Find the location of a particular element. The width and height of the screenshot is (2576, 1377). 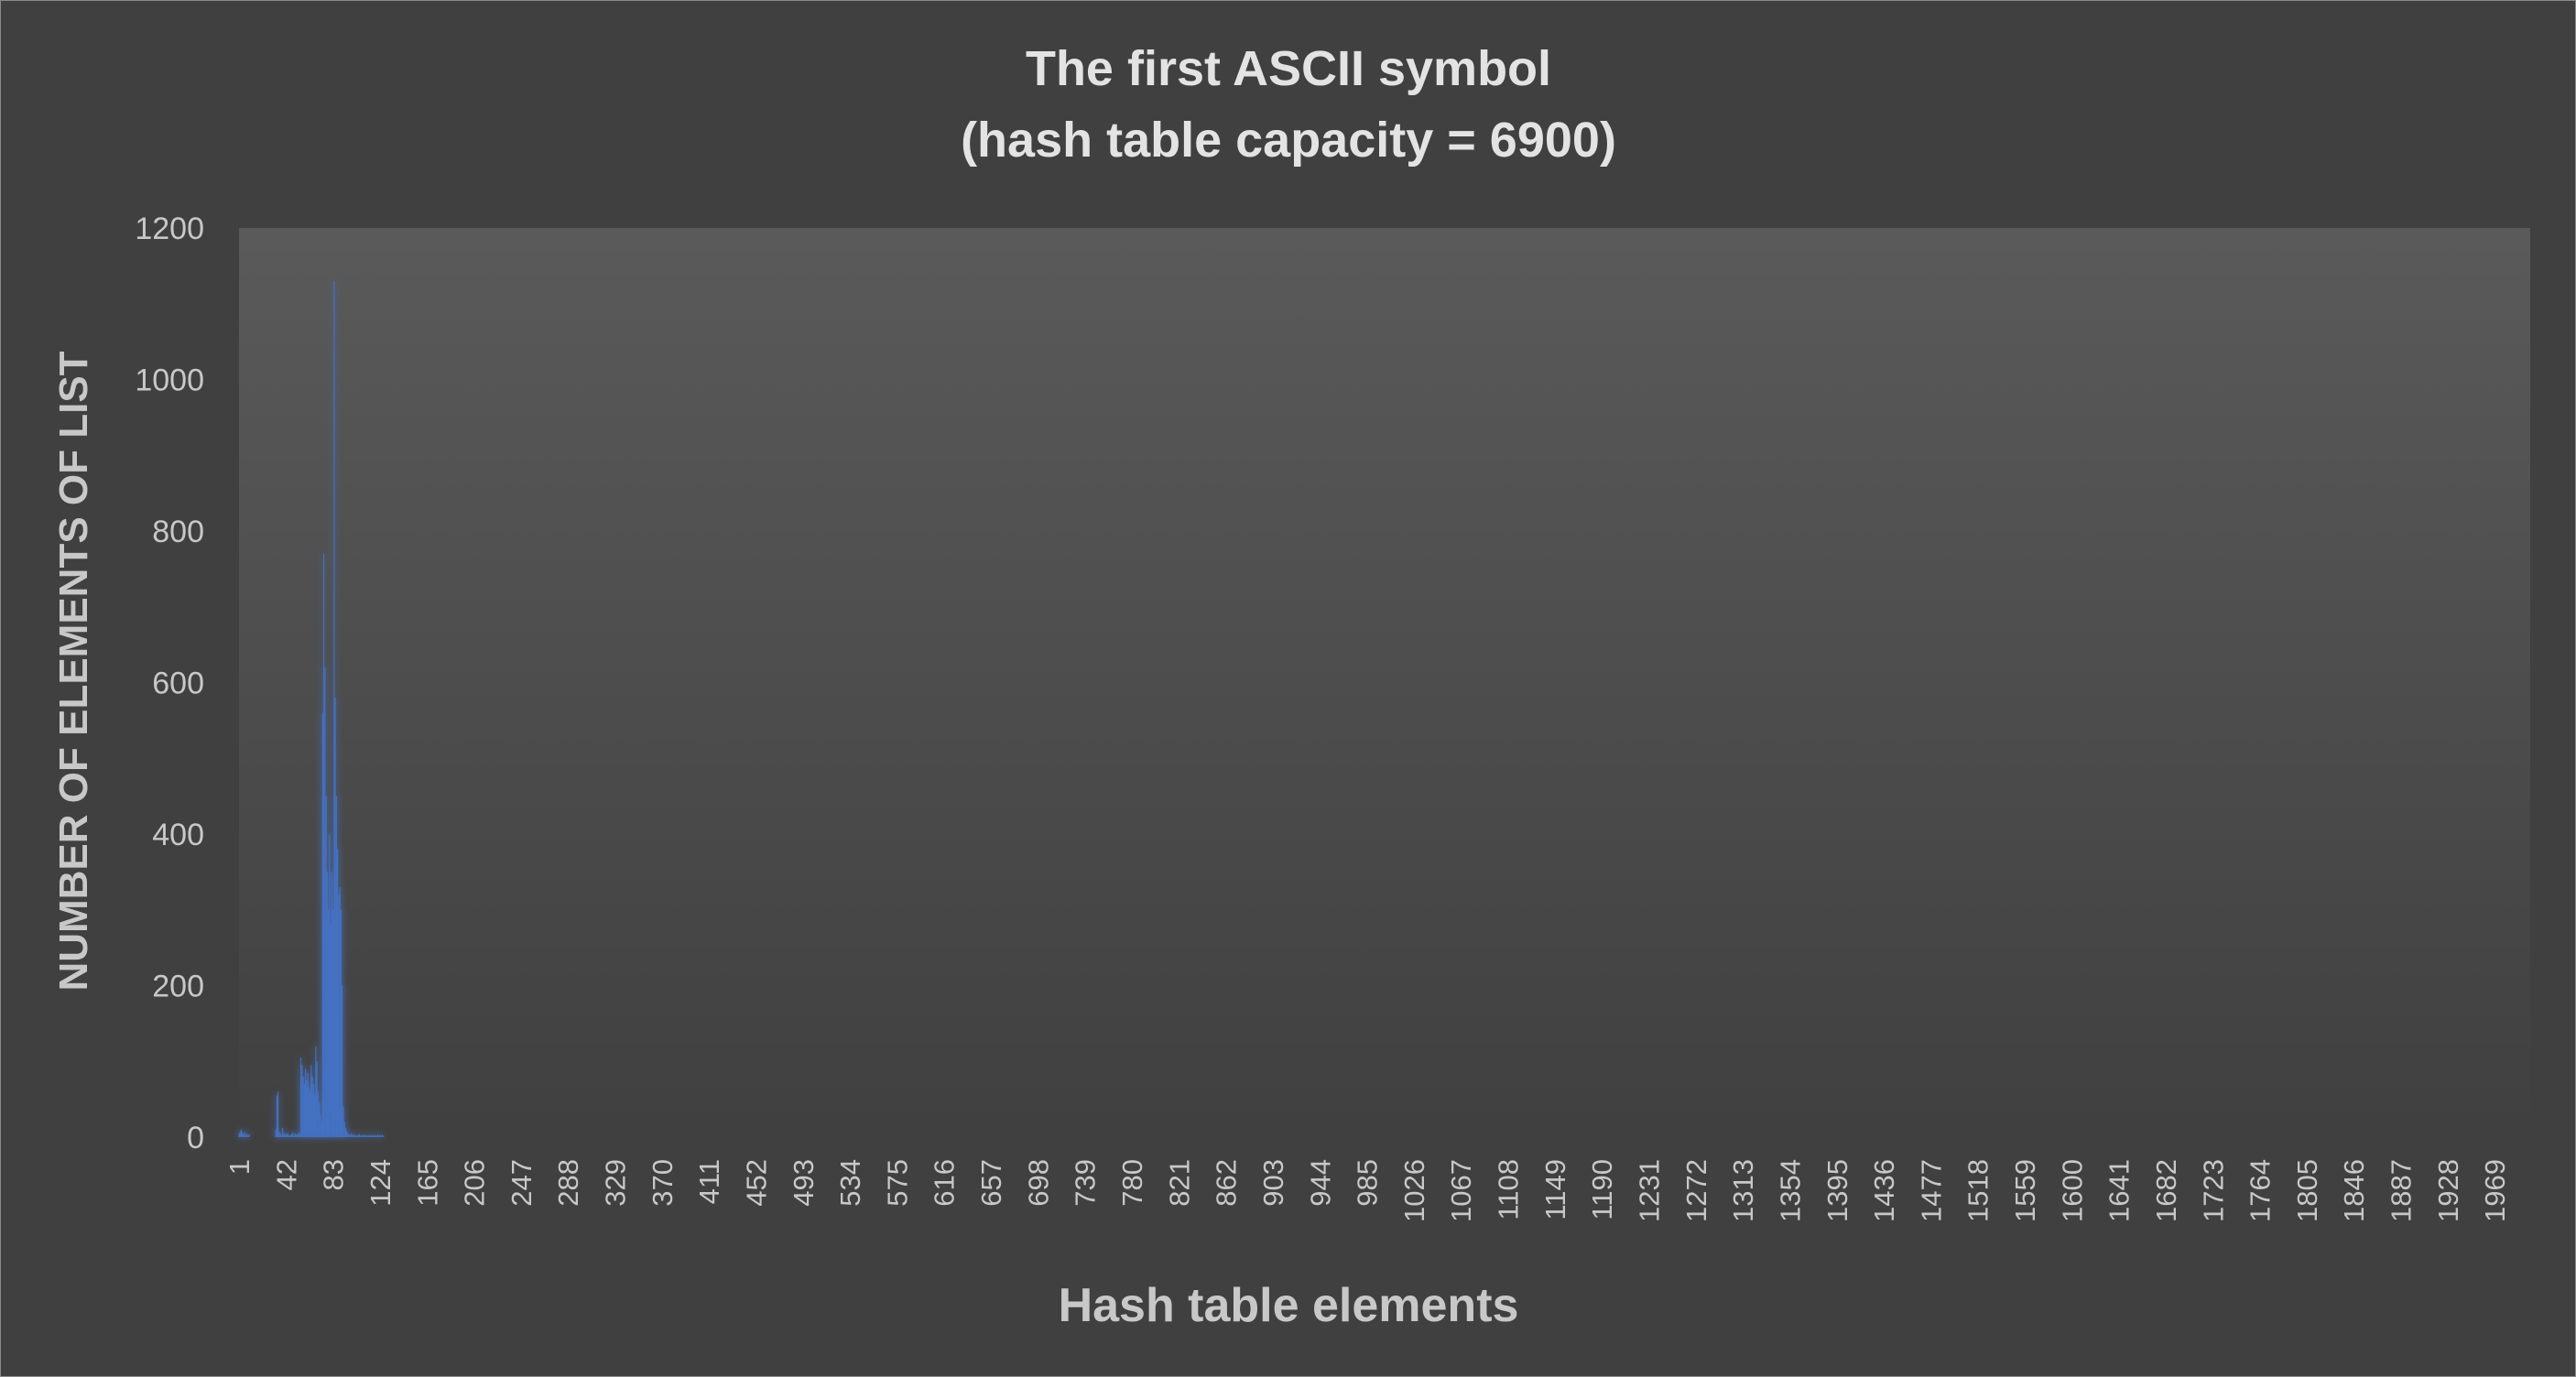

x-tick-label: 616 is located at coordinates (945, 1183).